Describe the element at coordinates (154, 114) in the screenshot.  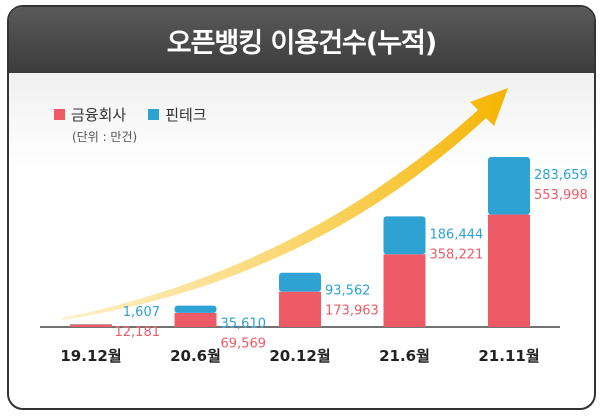
I see `legend-swatch-fintech` at that location.